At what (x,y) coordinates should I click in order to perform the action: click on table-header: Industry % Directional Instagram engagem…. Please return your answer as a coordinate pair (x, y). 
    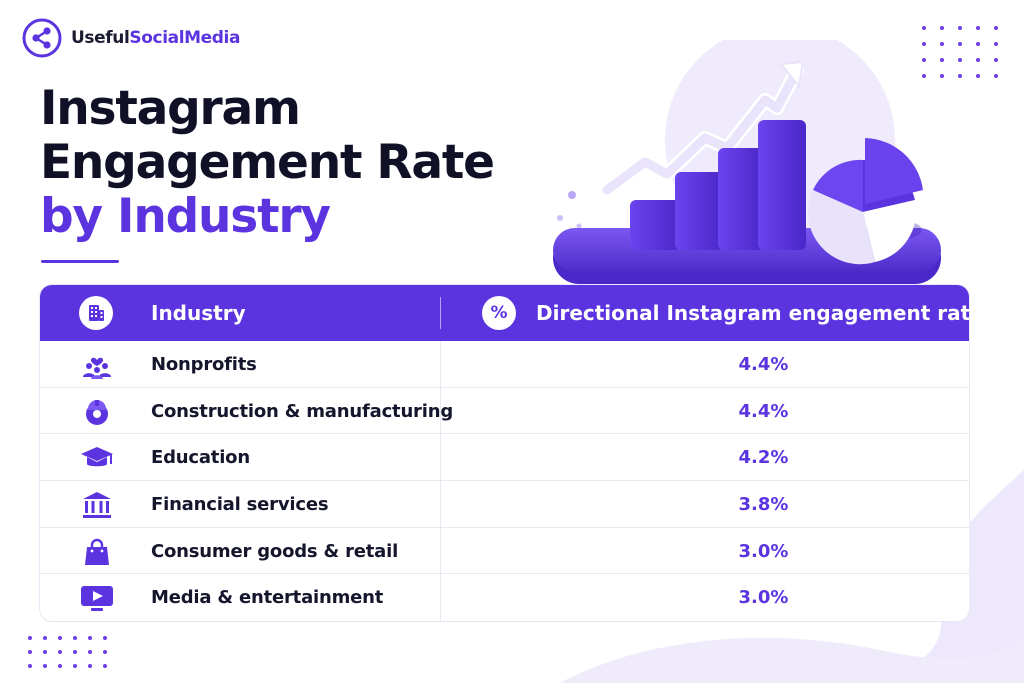
    Looking at the image, I should click on (504, 313).